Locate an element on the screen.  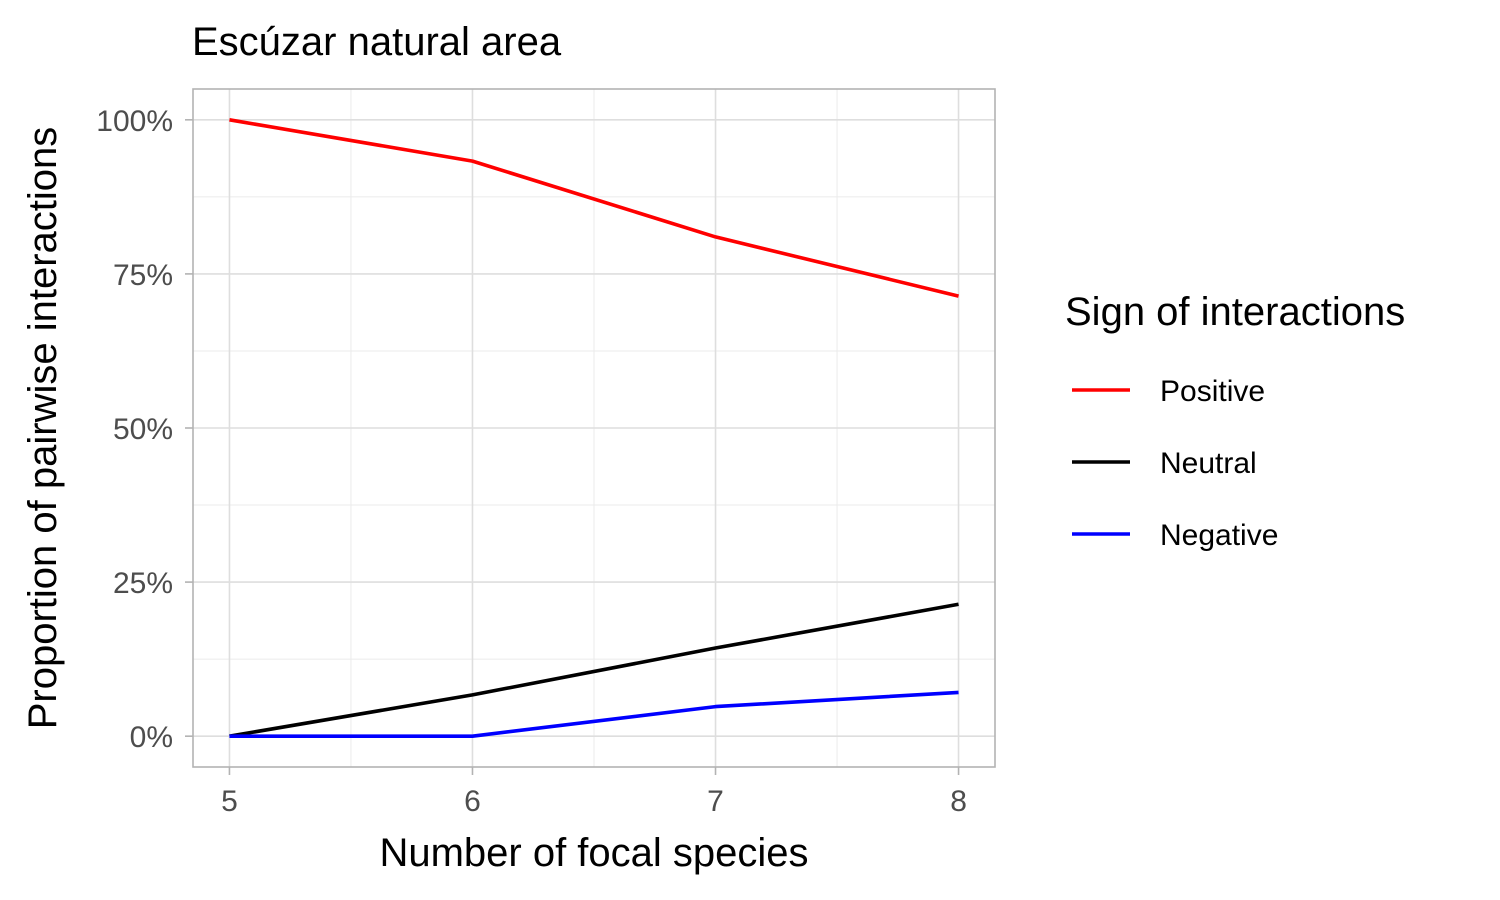
legend-label-negative: Negative is located at coordinates (1219, 535).